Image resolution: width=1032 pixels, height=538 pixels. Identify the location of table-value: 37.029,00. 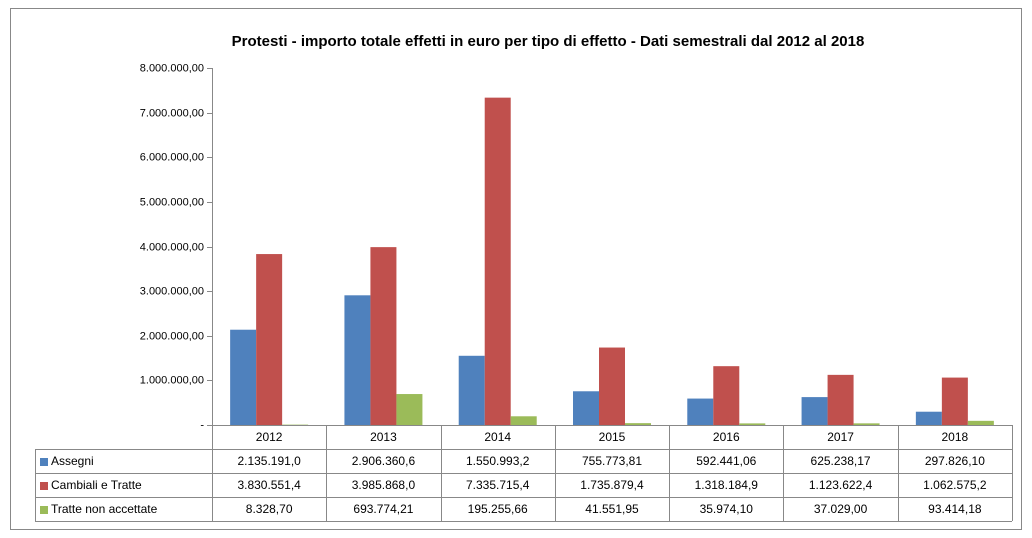
(841, 509).